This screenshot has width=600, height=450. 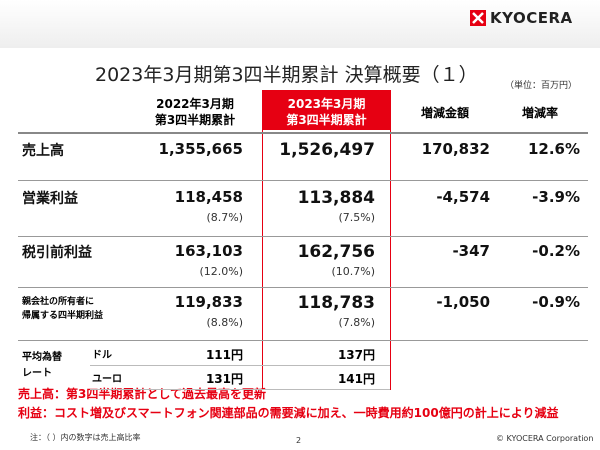 I want to click on page-number: 2, so click(x=299, y=440).